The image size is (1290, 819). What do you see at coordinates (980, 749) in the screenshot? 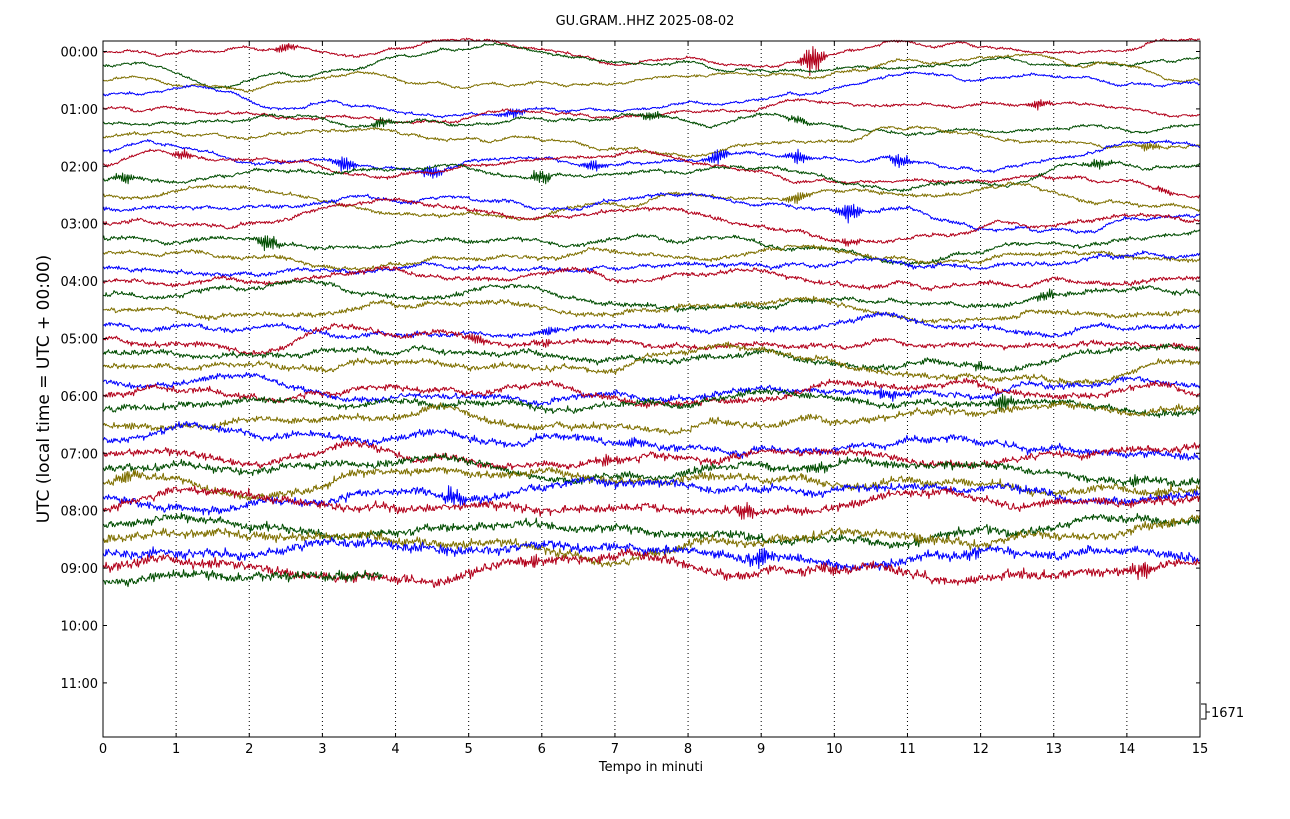
I see `x-tick-label: 12` at bounding box center [980, 749].